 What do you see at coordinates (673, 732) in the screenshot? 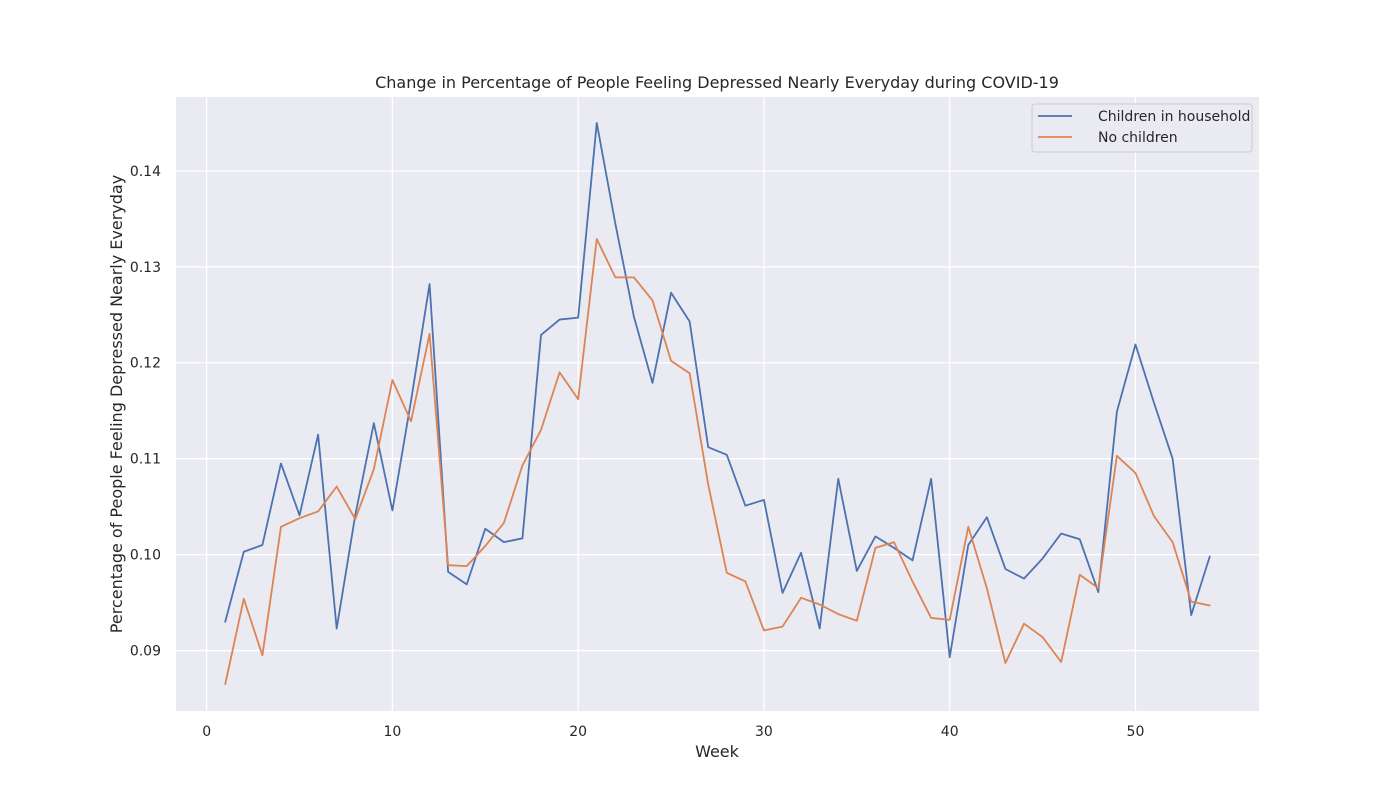
I see `x-axis-ticks: 0 10 20 30 40 50` at bounding box center [673, 732].